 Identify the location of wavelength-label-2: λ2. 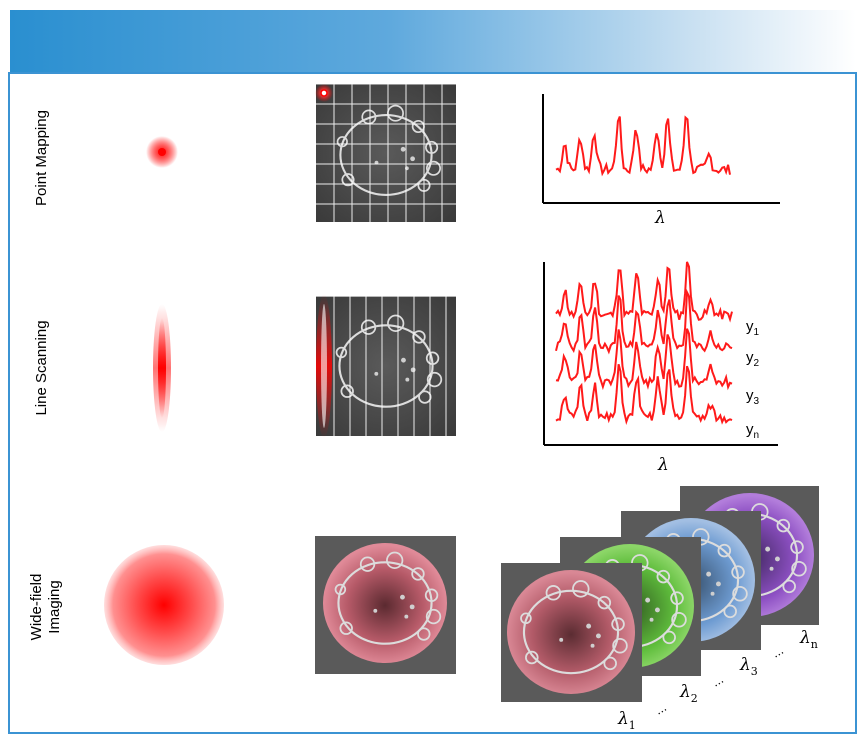
(688, 693).